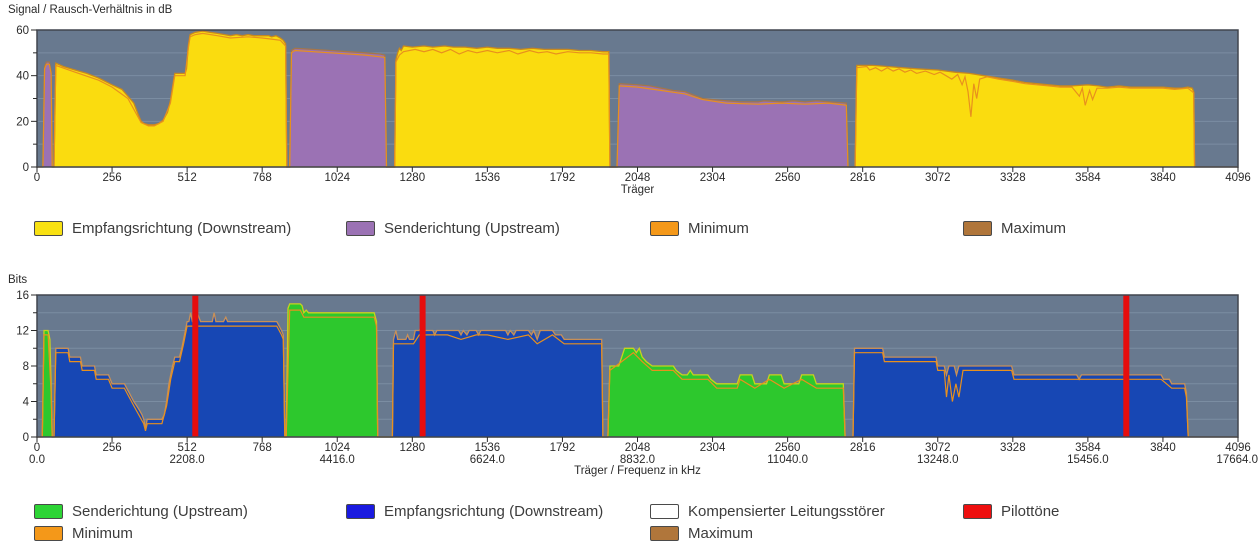 Image resolution: width=1260 pixels, height=542 pixels. I want to click on freq-tick-label: 4416.0, so click(337, 460).